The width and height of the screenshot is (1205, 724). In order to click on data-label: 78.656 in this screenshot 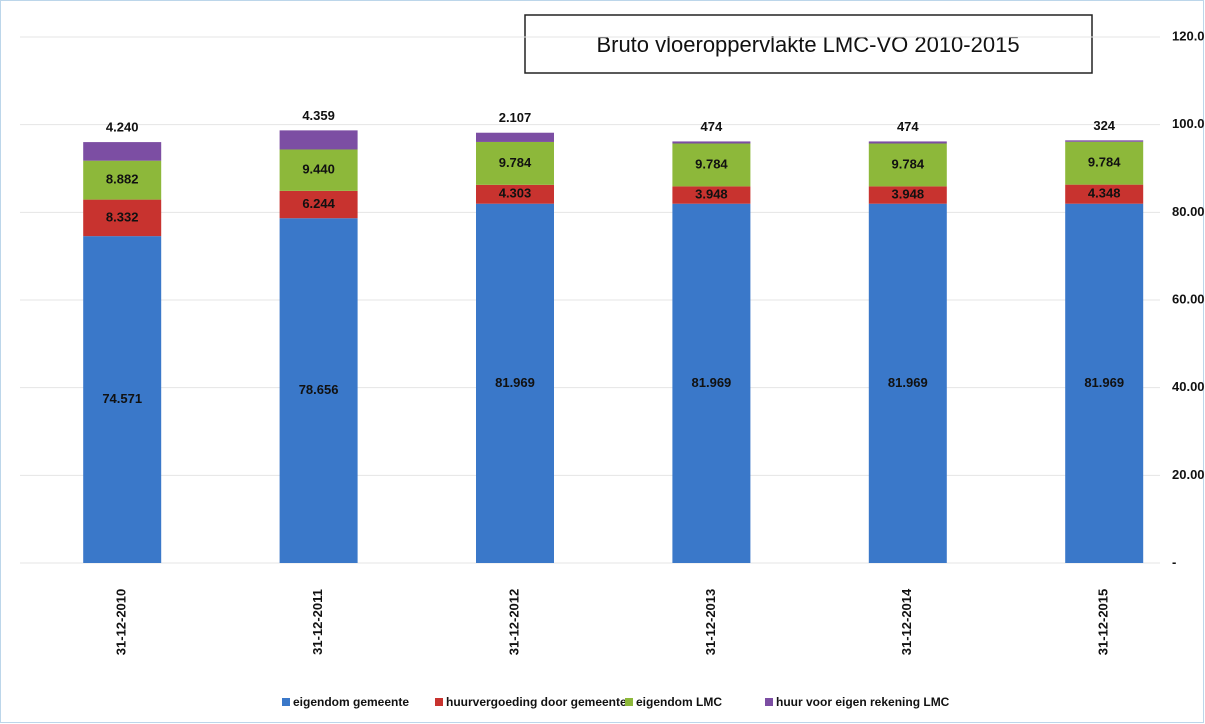, I will do `click(319, 389)`.